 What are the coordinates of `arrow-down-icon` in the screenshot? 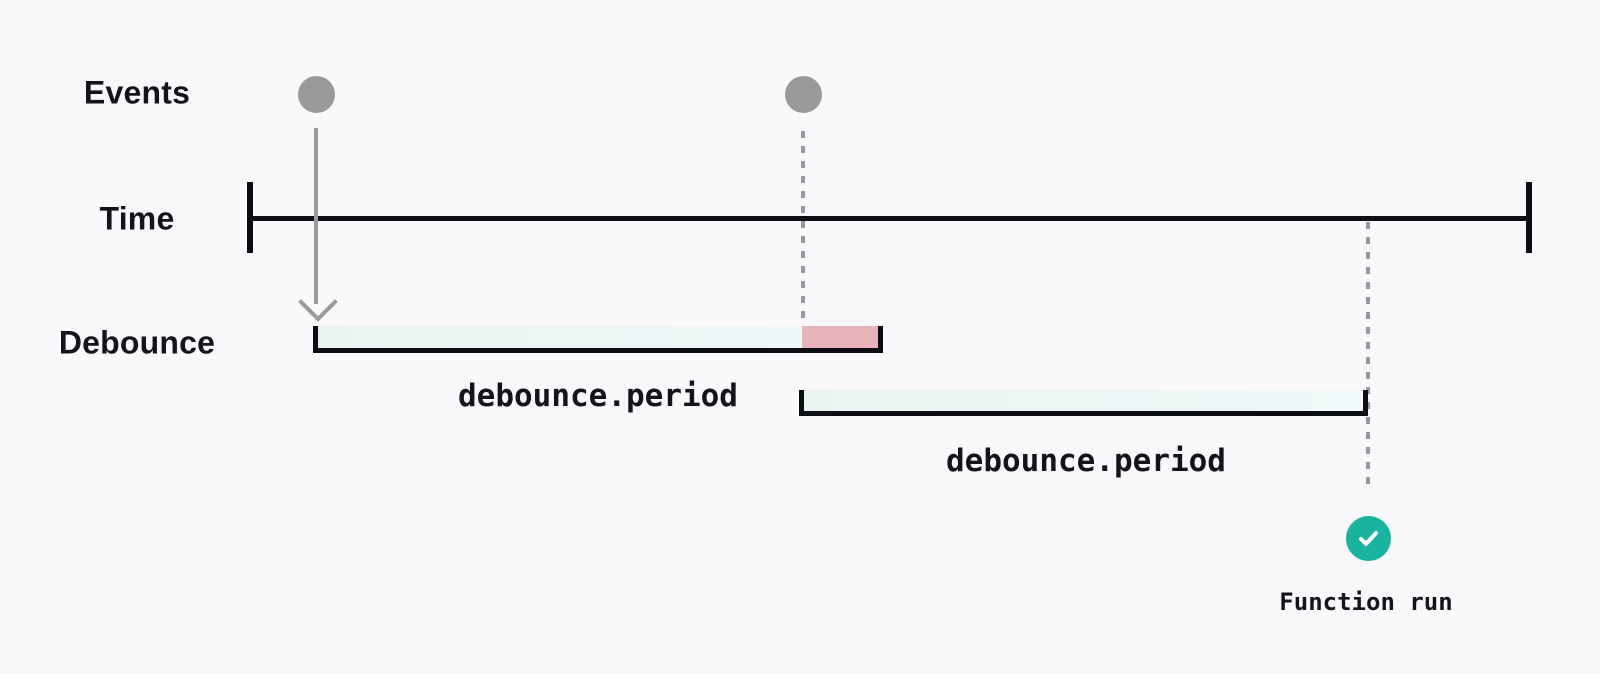 It's located at (318, 302).